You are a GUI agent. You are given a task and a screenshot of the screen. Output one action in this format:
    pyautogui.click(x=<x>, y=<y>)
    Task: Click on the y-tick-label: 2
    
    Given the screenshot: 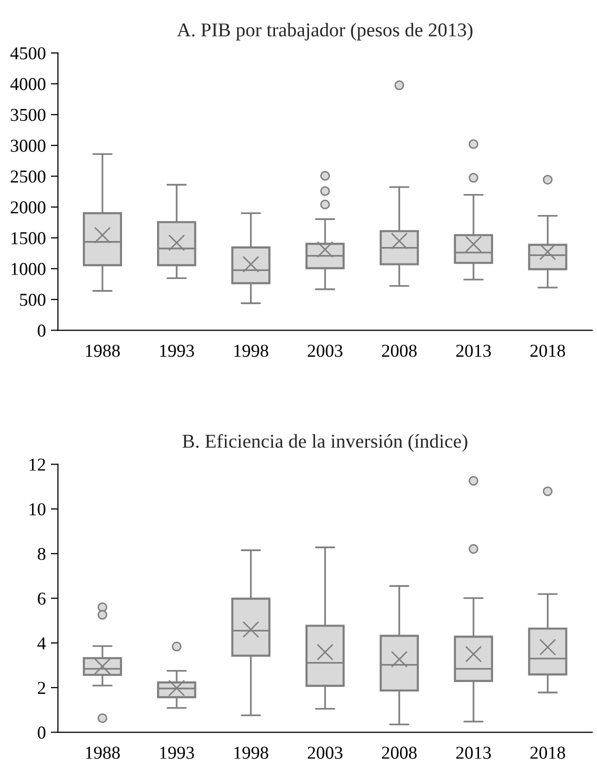 What is the action you would take?
    pyautogui.click(x=42, y=688)
    